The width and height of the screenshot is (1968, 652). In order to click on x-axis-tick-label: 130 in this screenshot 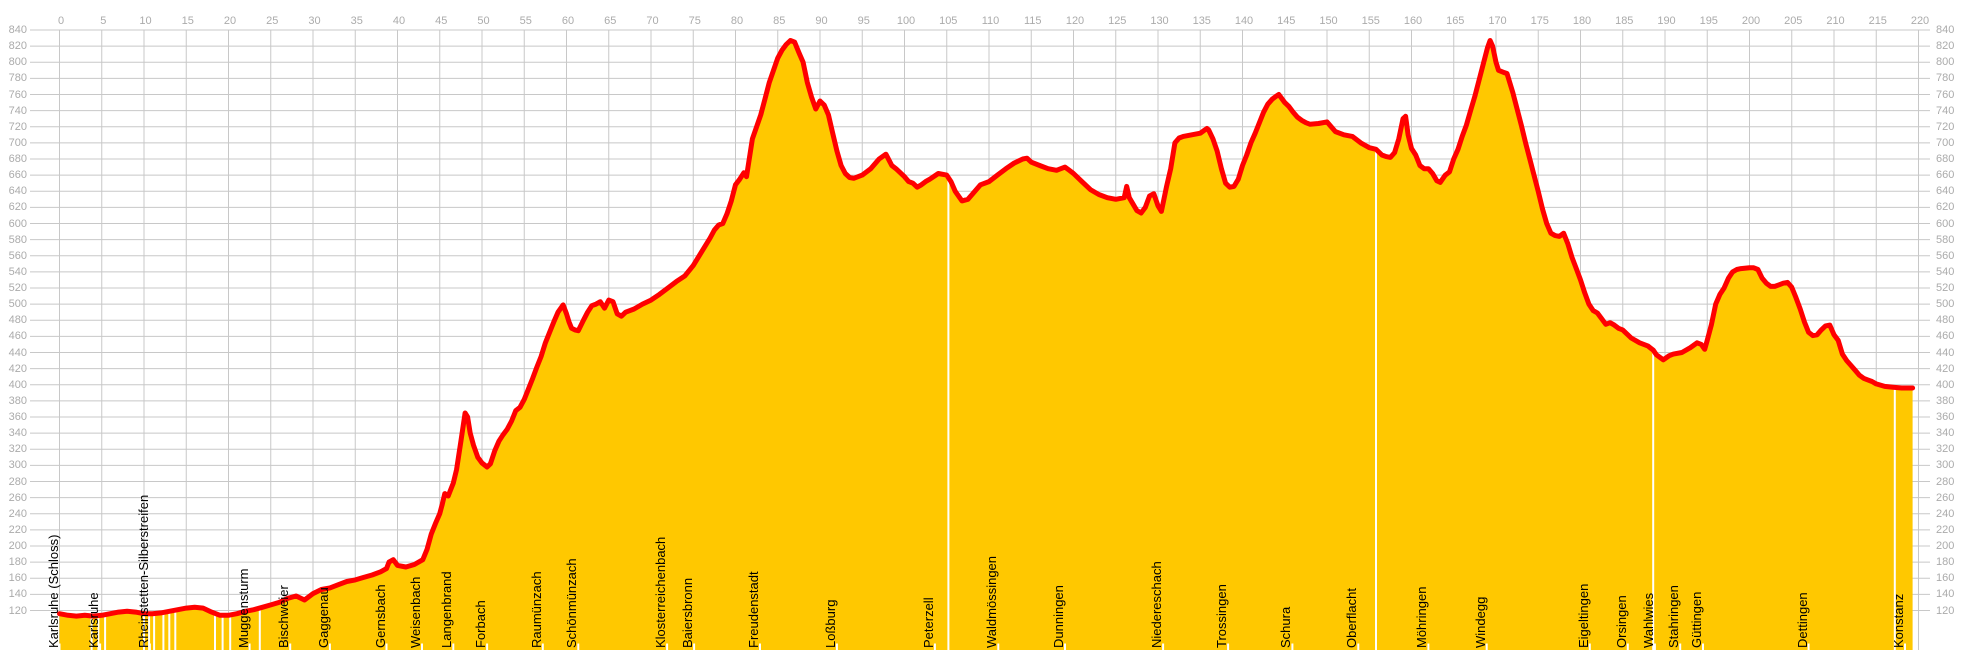, I will do `click(1159, 21)`.